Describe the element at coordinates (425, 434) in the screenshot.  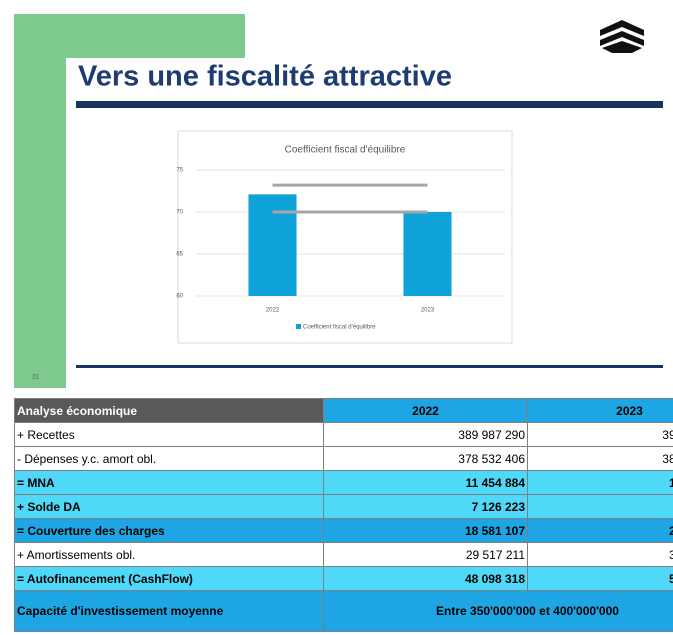
I see `cell: 389 987 290` at that location.